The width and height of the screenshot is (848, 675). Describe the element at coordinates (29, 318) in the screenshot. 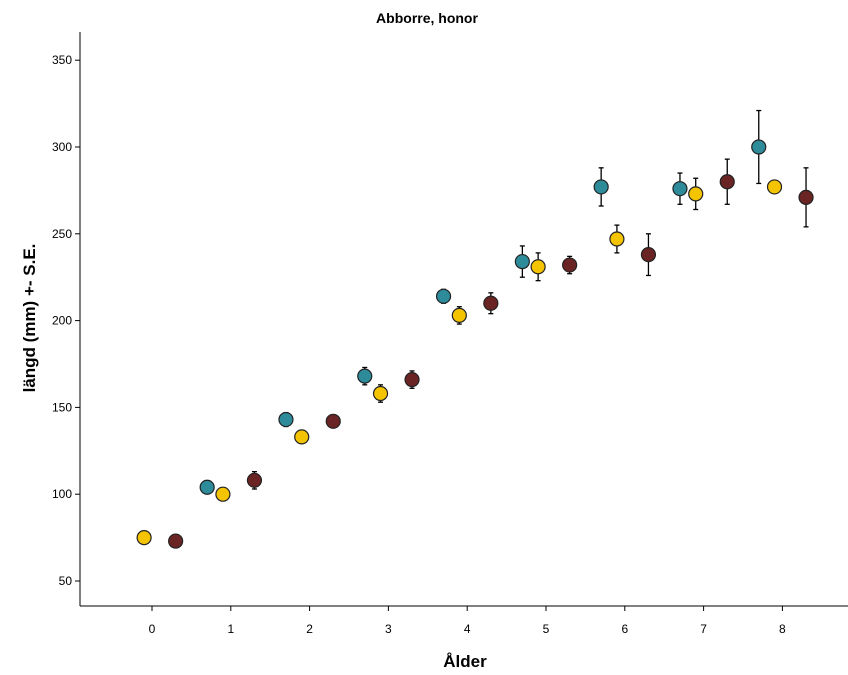

I see `y-axis-label: längd (mm) +- S.E.` at that location.